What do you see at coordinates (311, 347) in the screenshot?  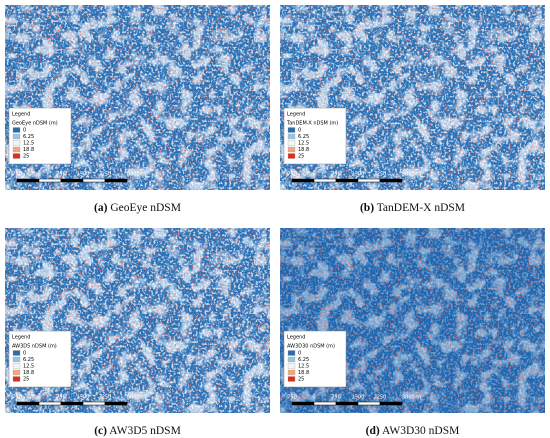 I see `legend-layer-name: AW3D30 nDSM (m)` at bounding box center [311, 347].